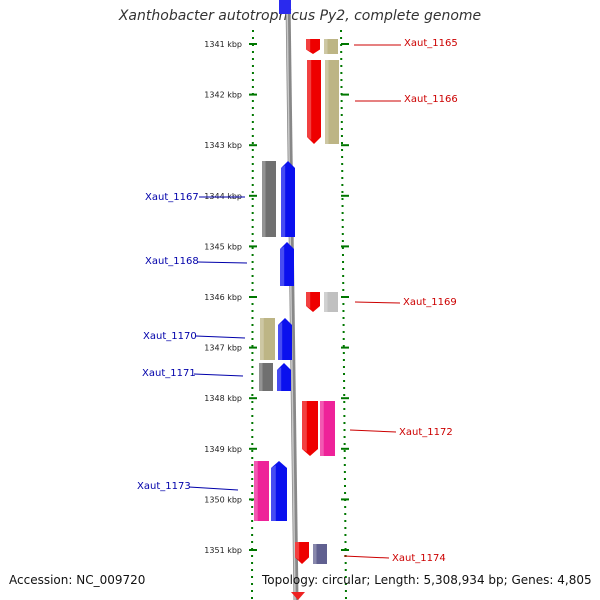 This screenshot has height=600, width=600. Describe the element at coordinates (282, 266) in the screenshot. I see `gene-1168-arrow-highlight` at that location.